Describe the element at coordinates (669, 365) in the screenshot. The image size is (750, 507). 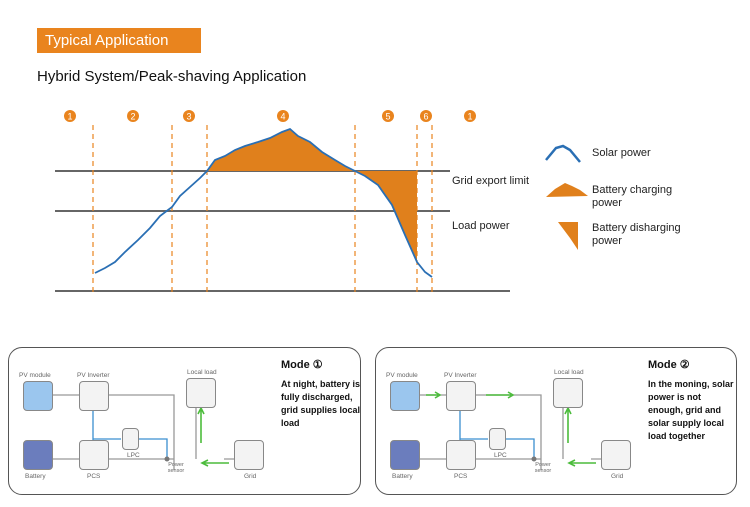
I see `mode-title: Mode ②` at that location.